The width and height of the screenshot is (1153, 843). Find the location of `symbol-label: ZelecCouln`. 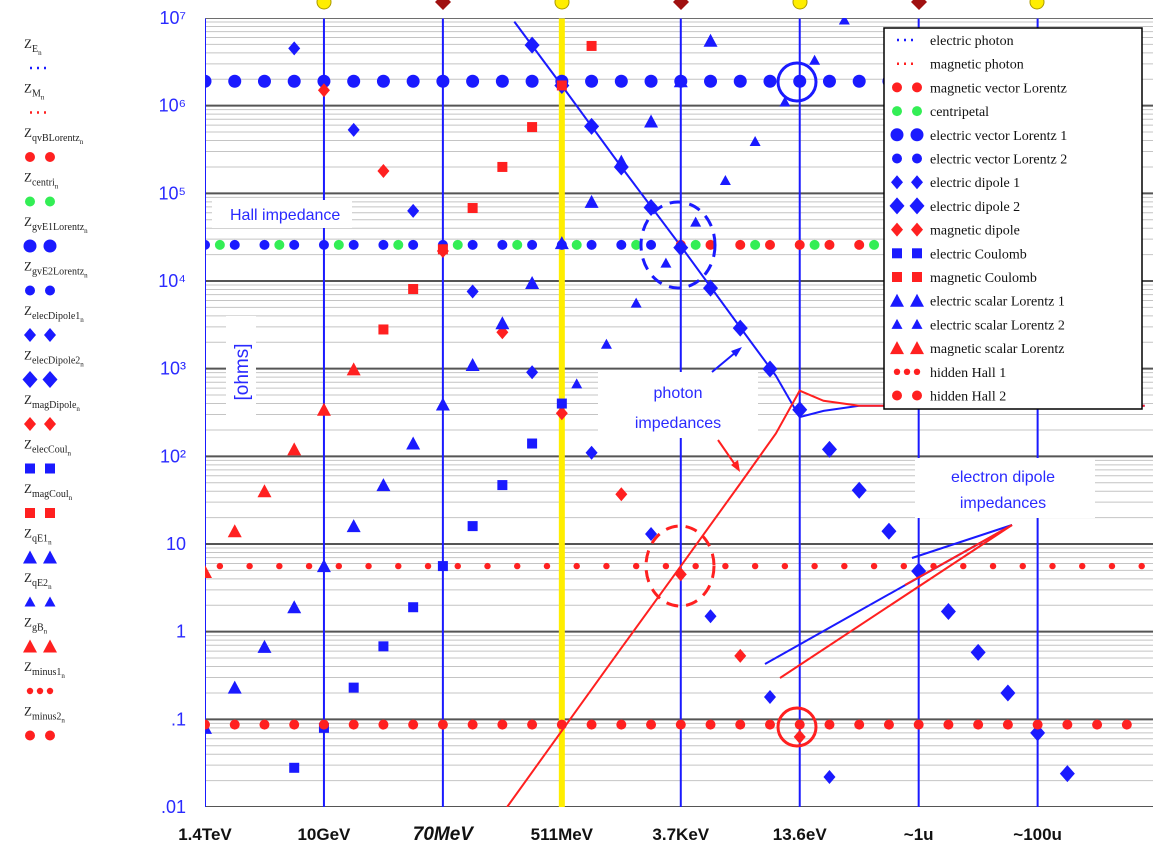

symbol-label: ZelecCouln is located at coordinates (48, 447).